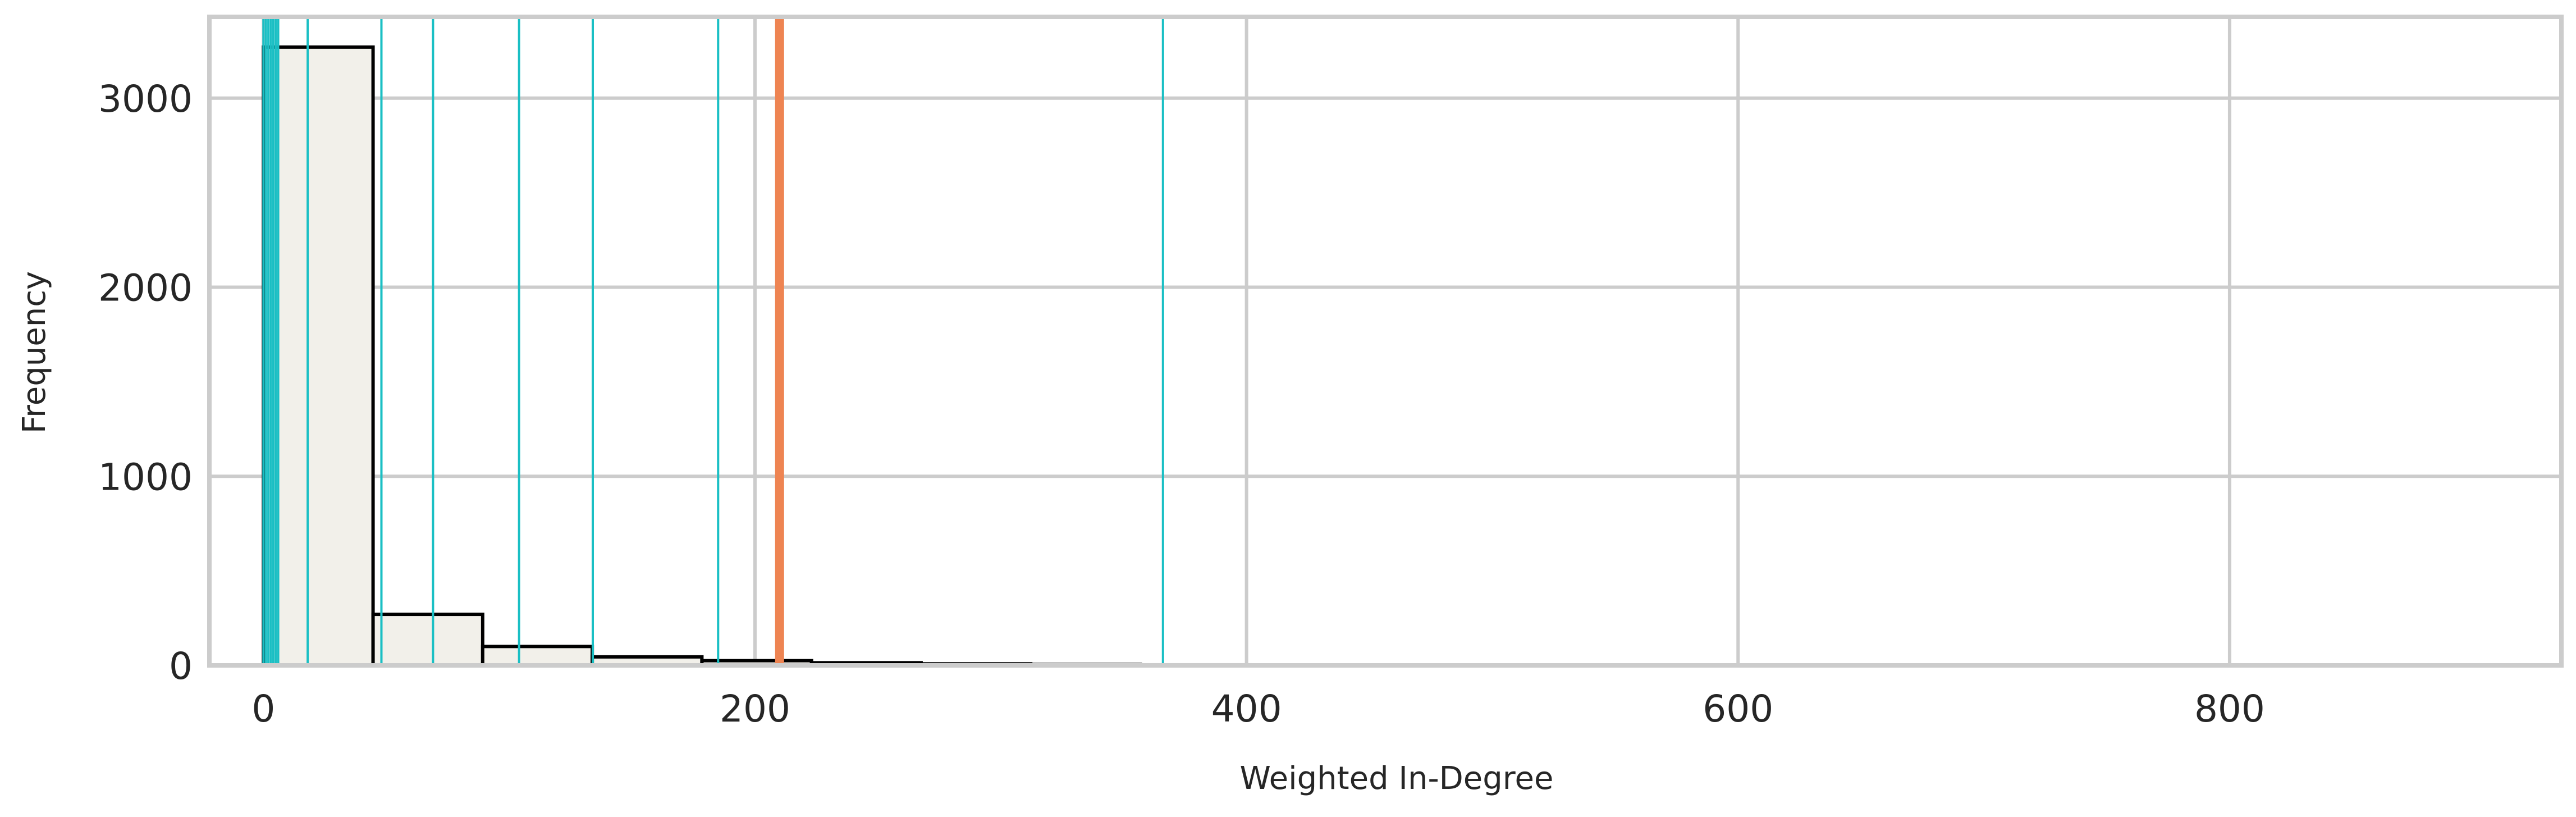 The image size is (2576, 817). I want to click on y-tick-label-0: 0, so click(181, 666).